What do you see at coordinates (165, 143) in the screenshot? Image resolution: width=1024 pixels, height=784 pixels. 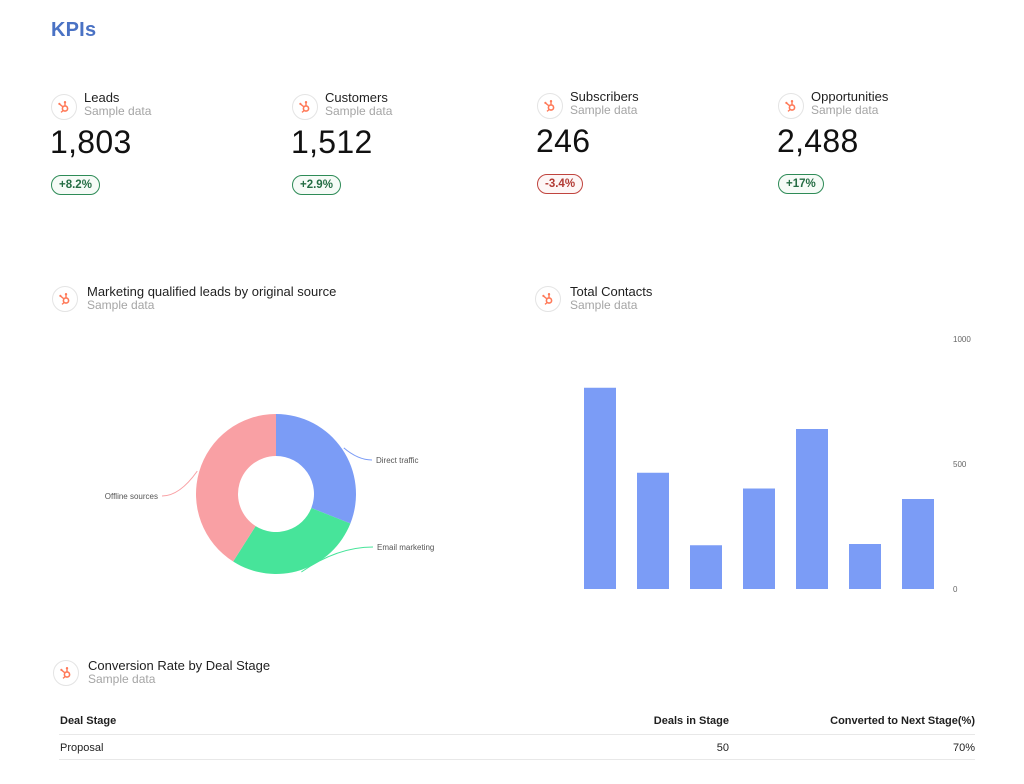 I see `kpi-card-leads: Leads Sample data 1,803 +8.2%` at bounding box center [165, 143].